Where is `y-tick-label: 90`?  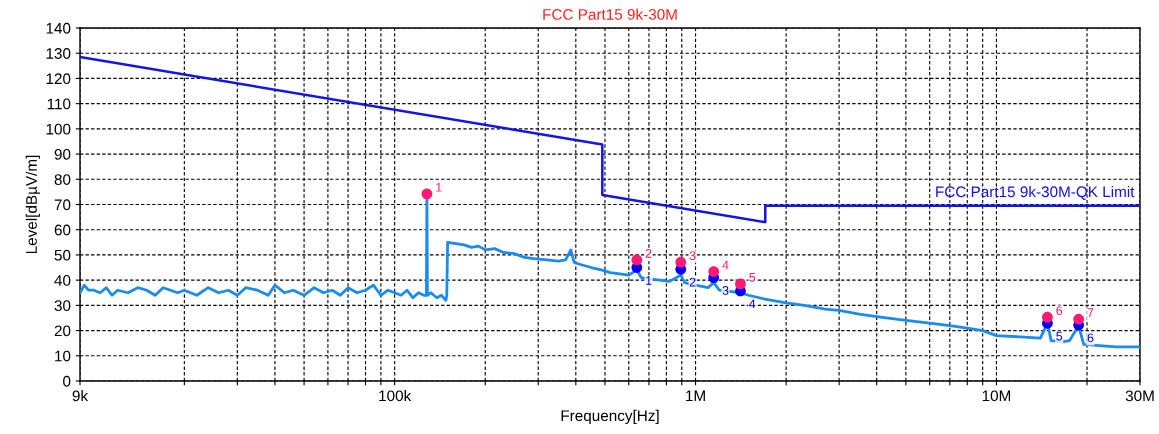
y-tick-label: 90 is located at coordinates (62, 154).